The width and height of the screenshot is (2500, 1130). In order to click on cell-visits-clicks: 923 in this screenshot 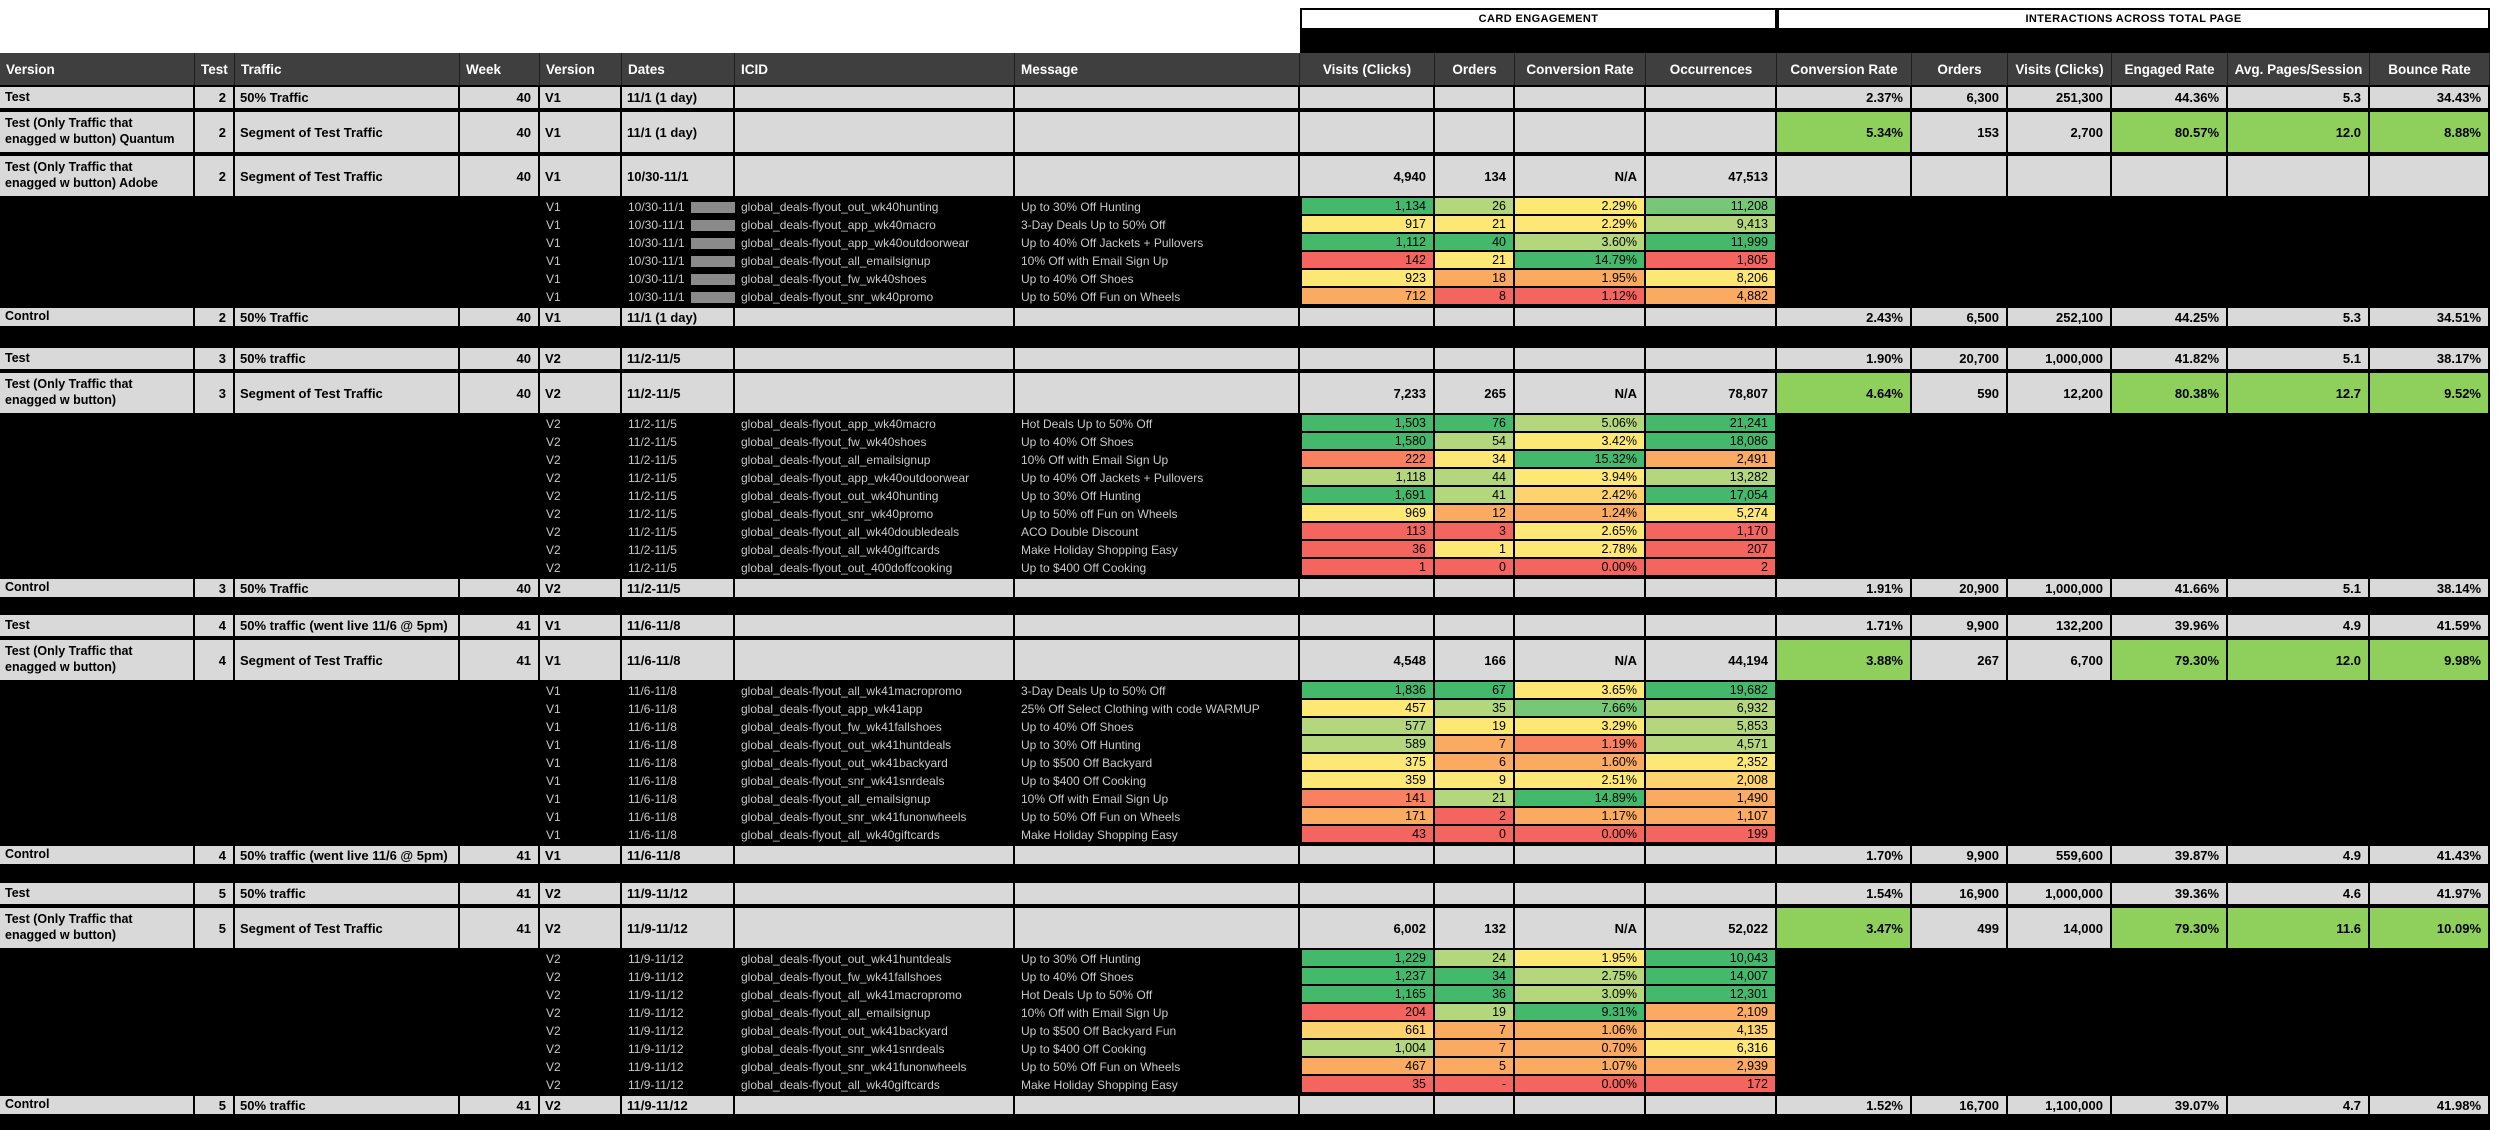, I will do `click(1367, 279)`.